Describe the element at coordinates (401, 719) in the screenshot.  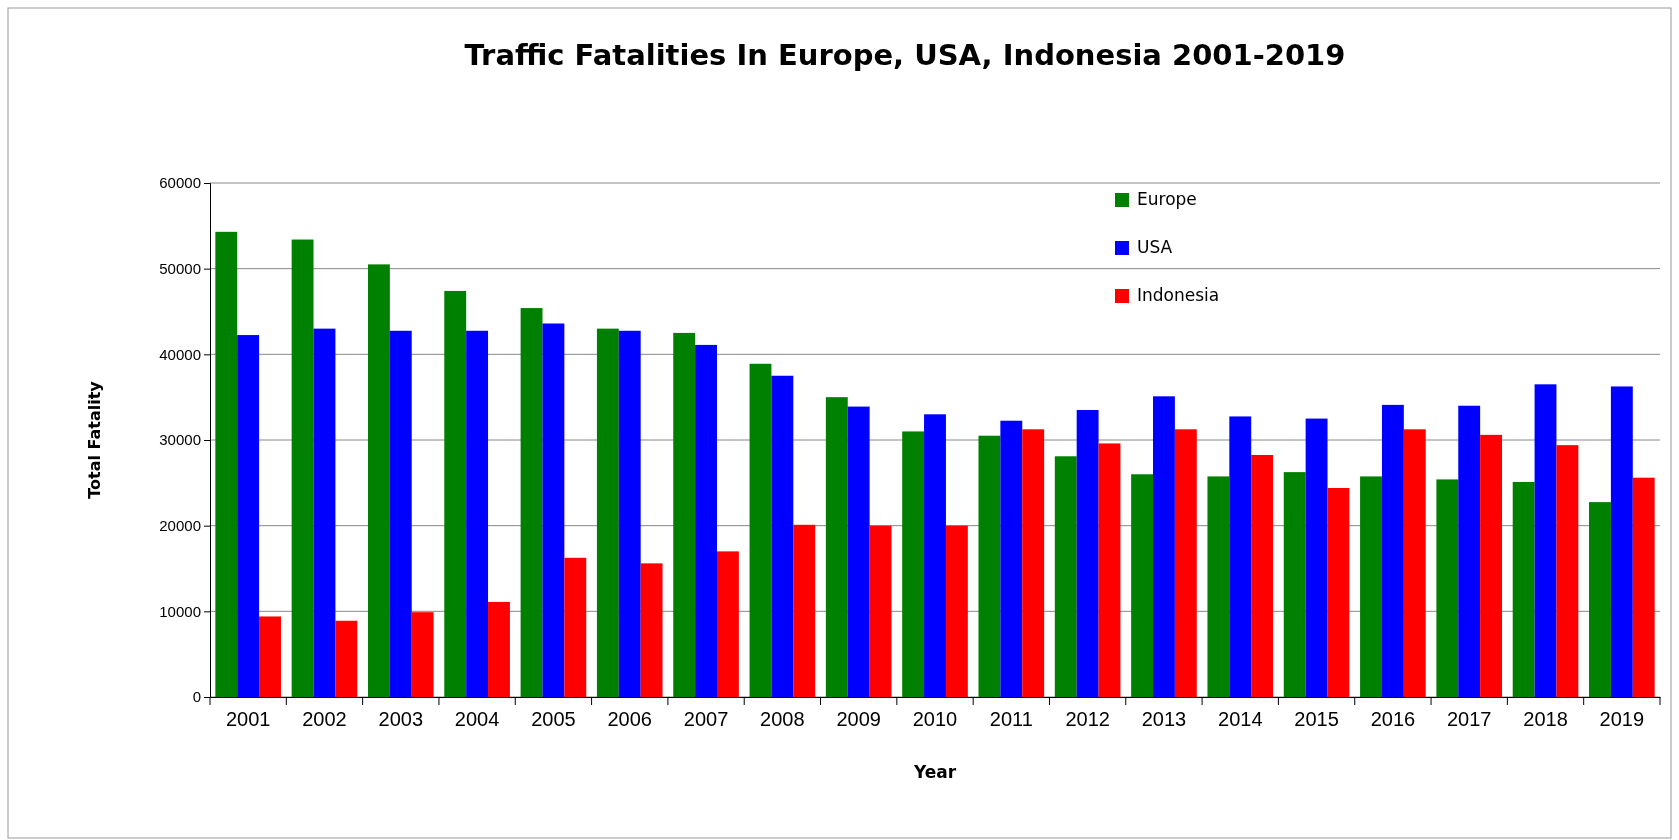
I see `x-tick-label: 2003` at that location.